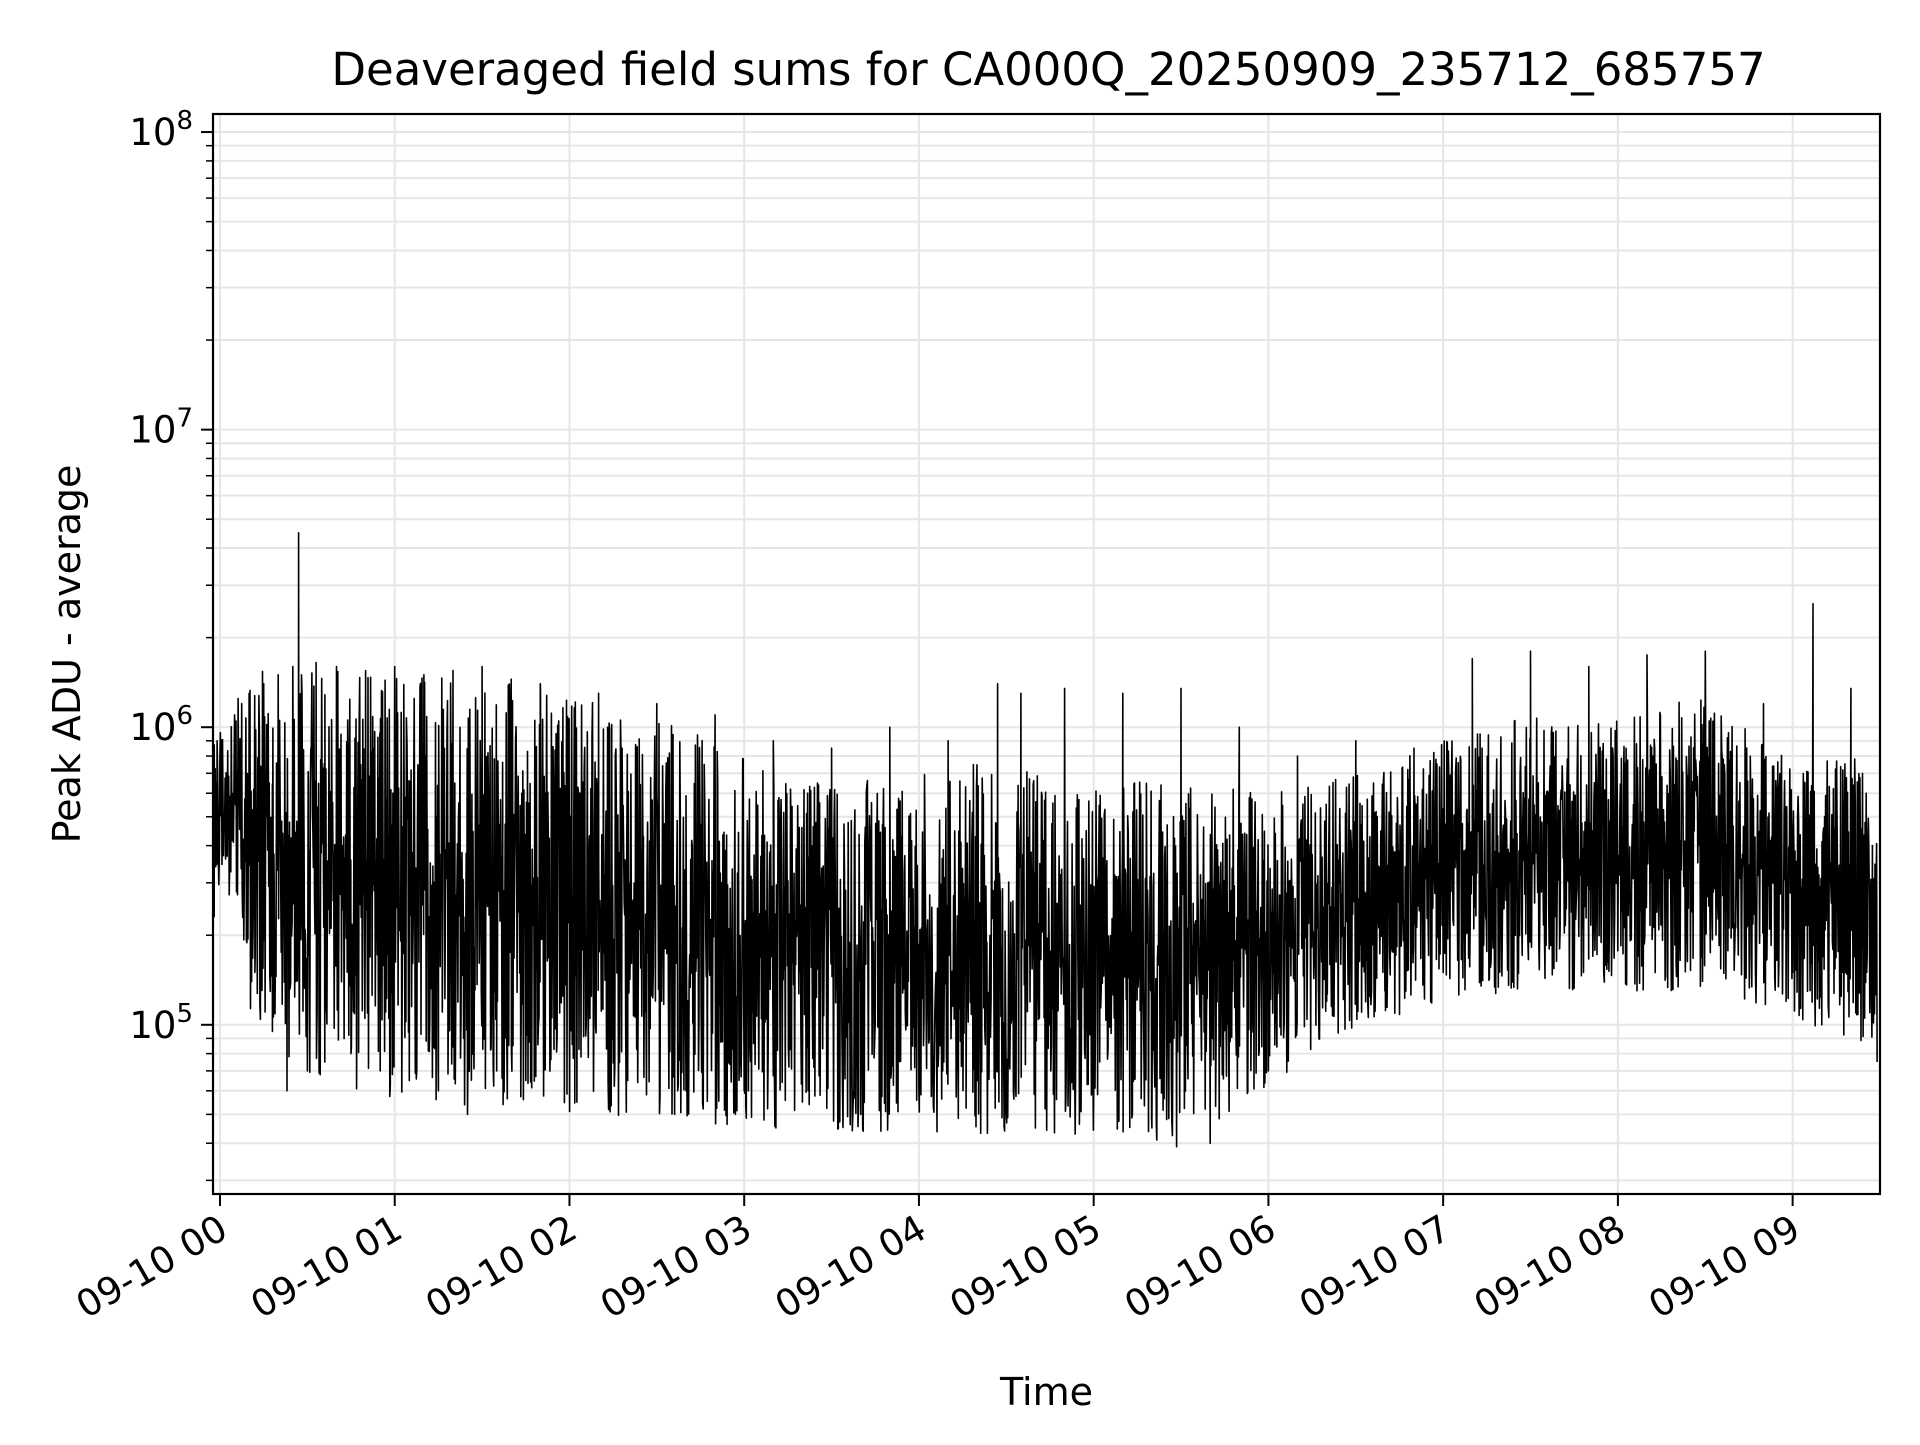  Describe the element at coordinates (1046, 1392) in the screenshot. I see `x-axis-label: Time` at that location.